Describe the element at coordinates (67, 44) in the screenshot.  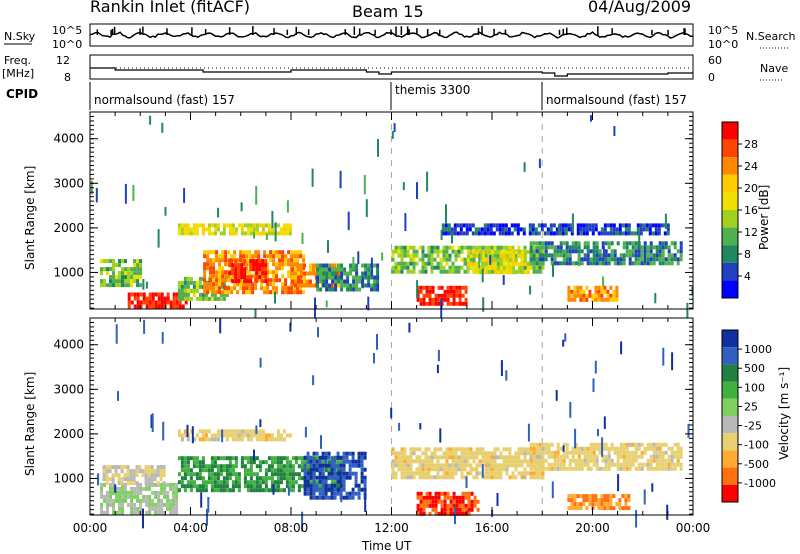
I see `nsky-tick-bottom: 10^0` at that location.